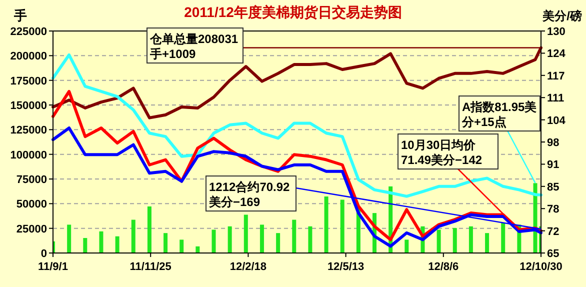 The width and height of the screenshot is (586, 287). Describe the element at coordinates (31, 204) in the screenshot. I see `y-tick-label: 50000` at that location.